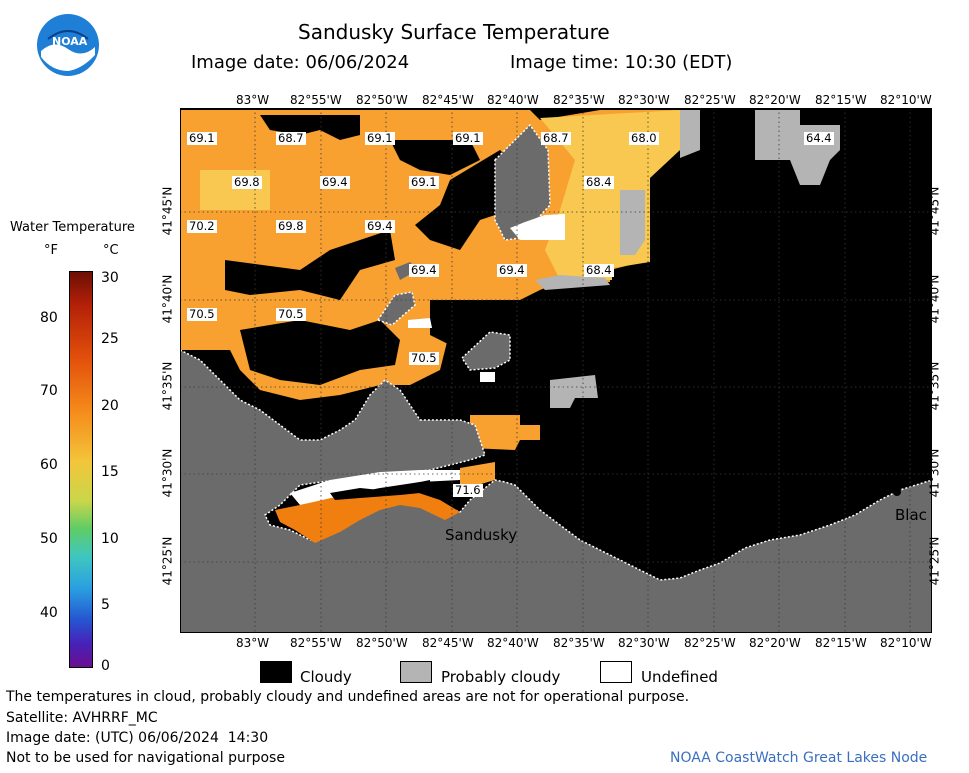  Describe the element at coordinates (841, 100) in the screenshot. I see `lon-tick-top: 82°15'W` at that location.